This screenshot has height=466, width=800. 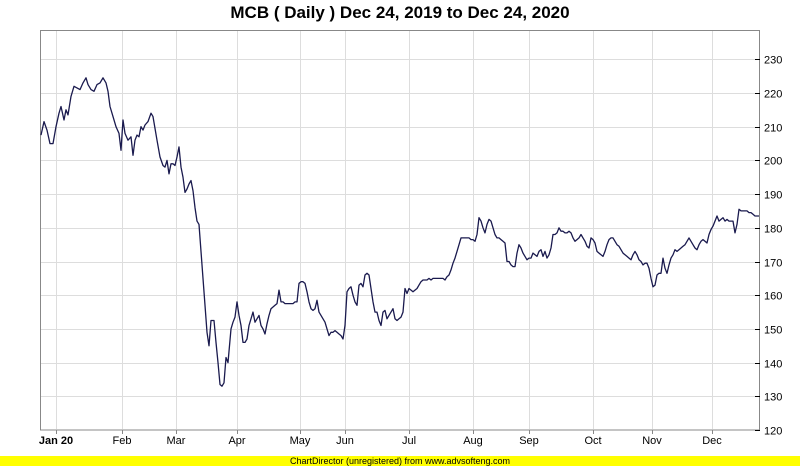 I want to click on x-tick-label: Dec, so click(x=712, y=441).